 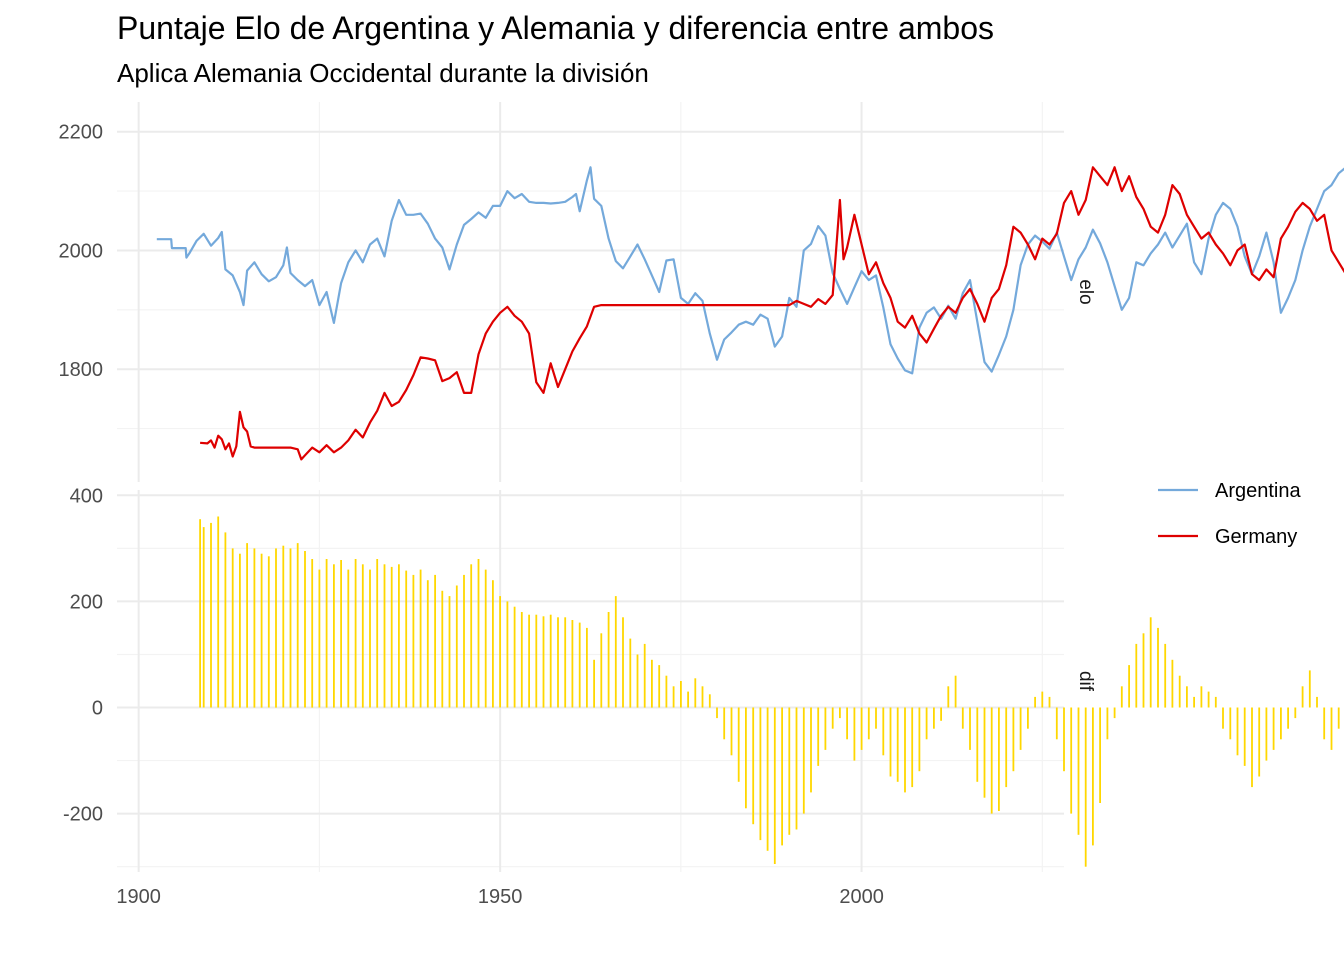 What do you see at coordinates (1258, 491) in the screenshot?
I see `legend-label-argentina: Argentina` at bounding box center [1258, 491].